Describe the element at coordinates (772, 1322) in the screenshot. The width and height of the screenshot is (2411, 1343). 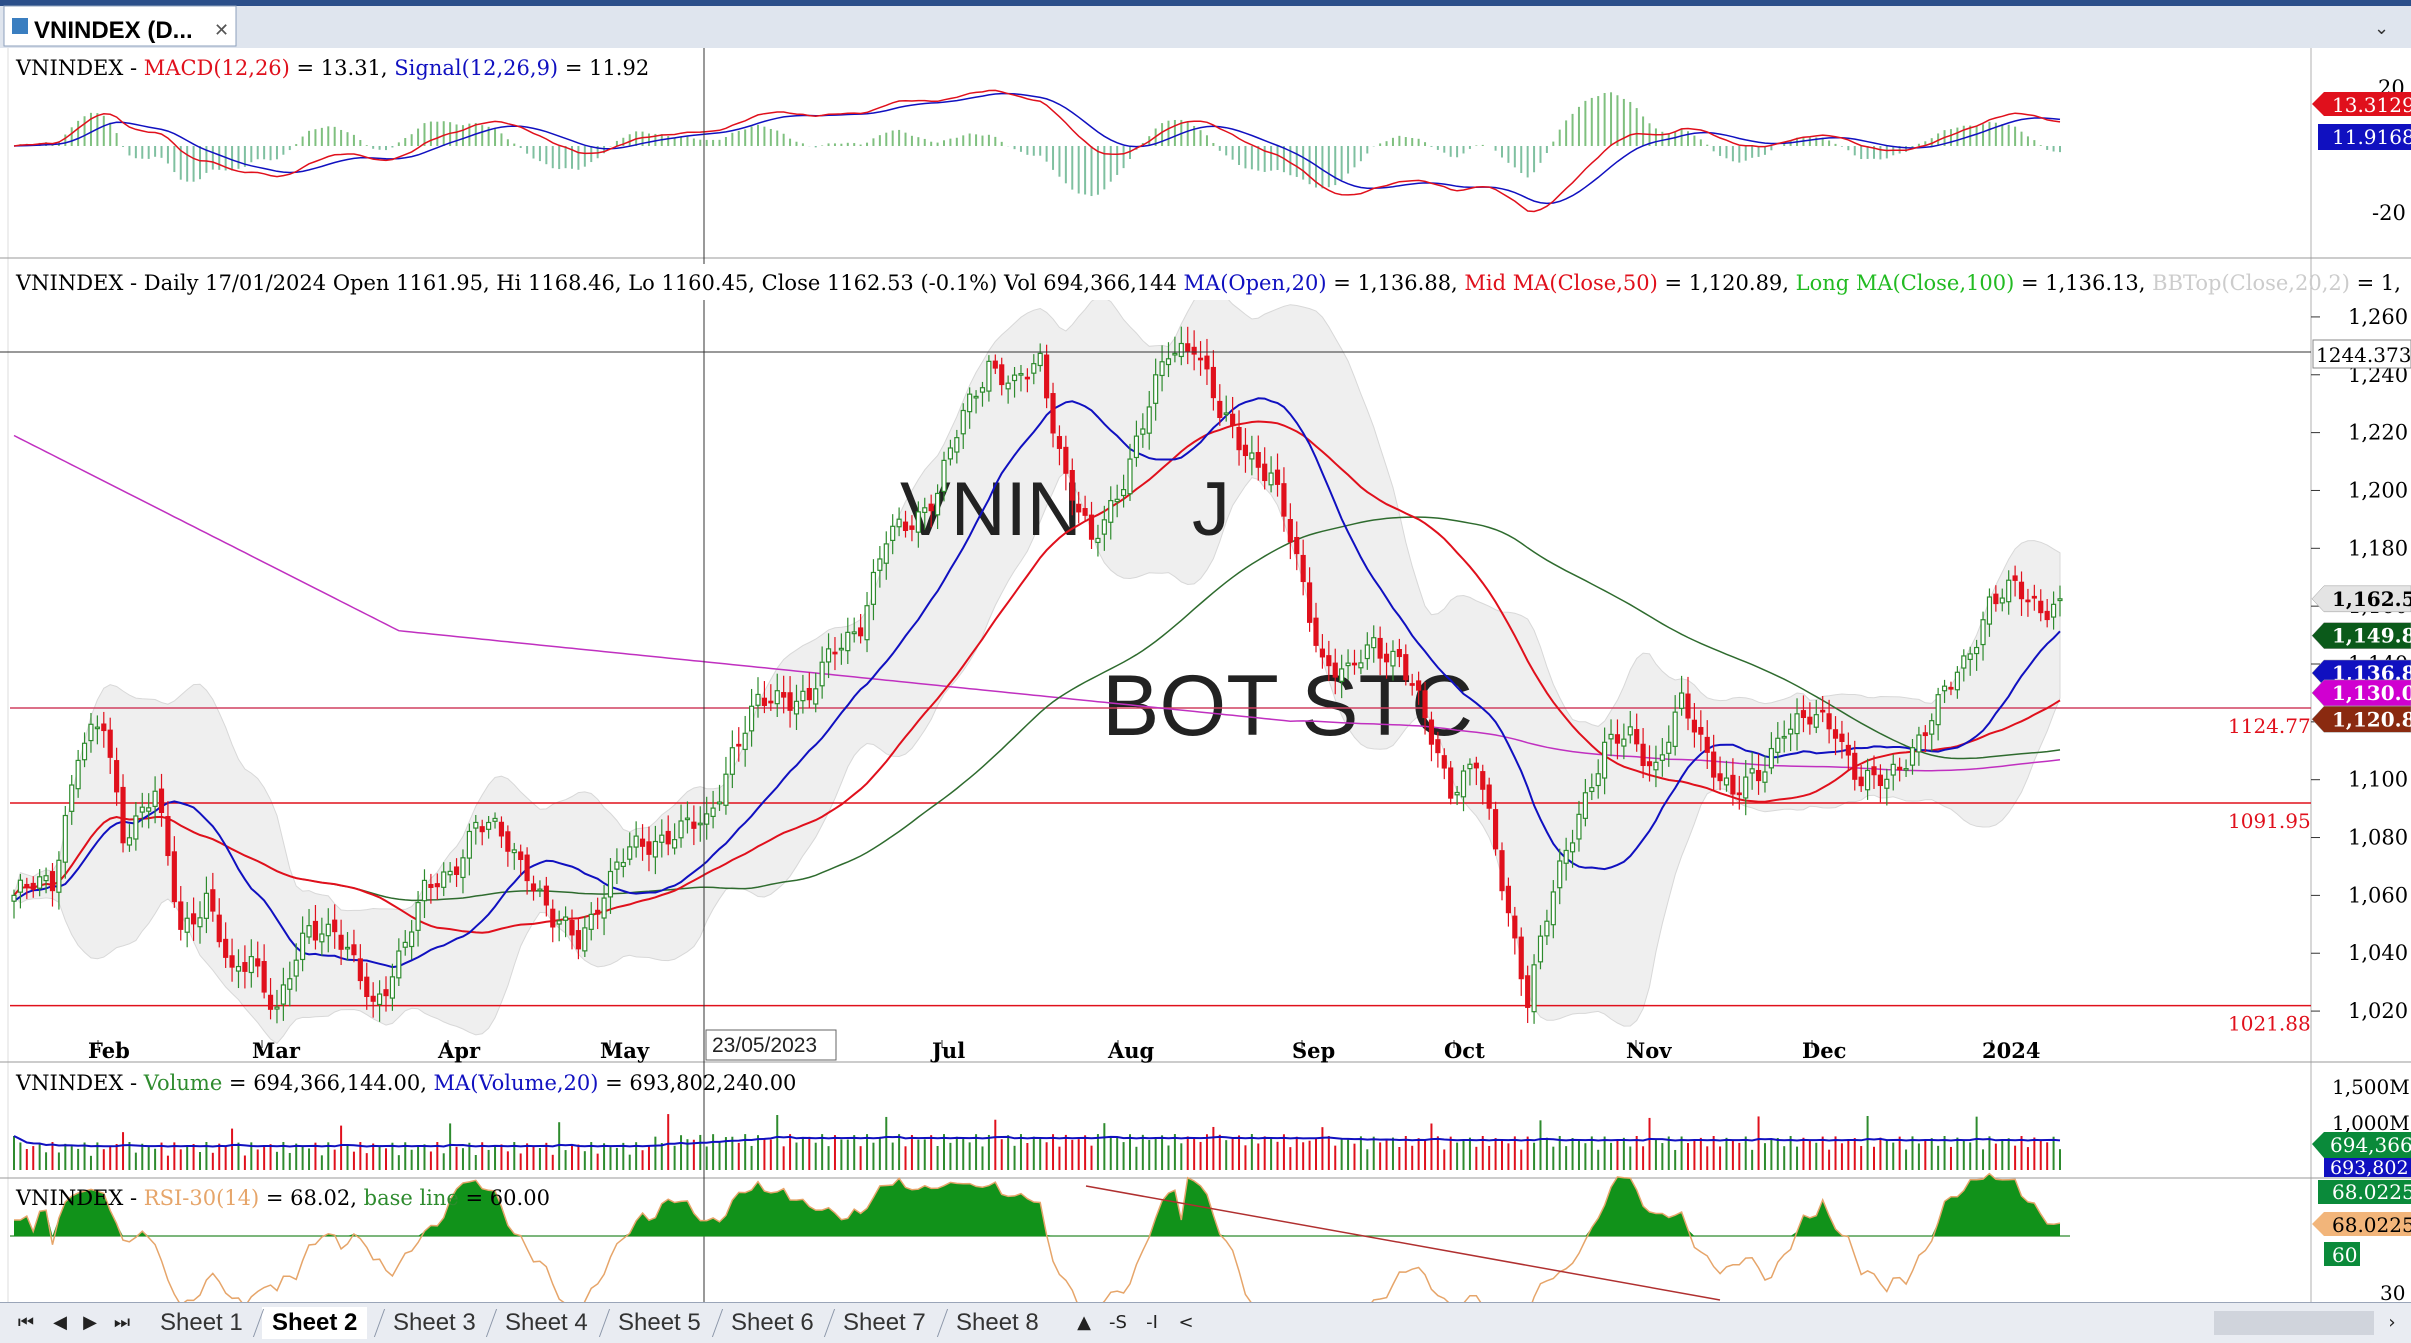
I see `tab-sheet-6: Sheet 6` at that location.